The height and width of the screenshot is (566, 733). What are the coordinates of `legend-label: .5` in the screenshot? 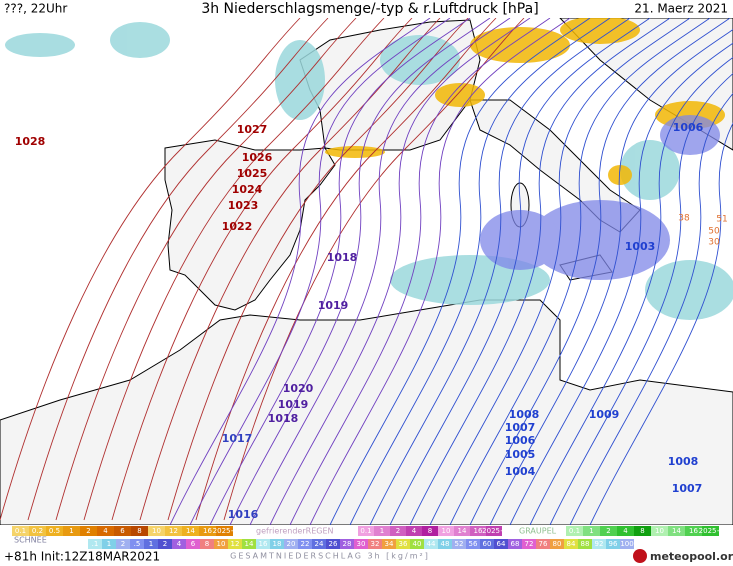 It's located at (137, 544).